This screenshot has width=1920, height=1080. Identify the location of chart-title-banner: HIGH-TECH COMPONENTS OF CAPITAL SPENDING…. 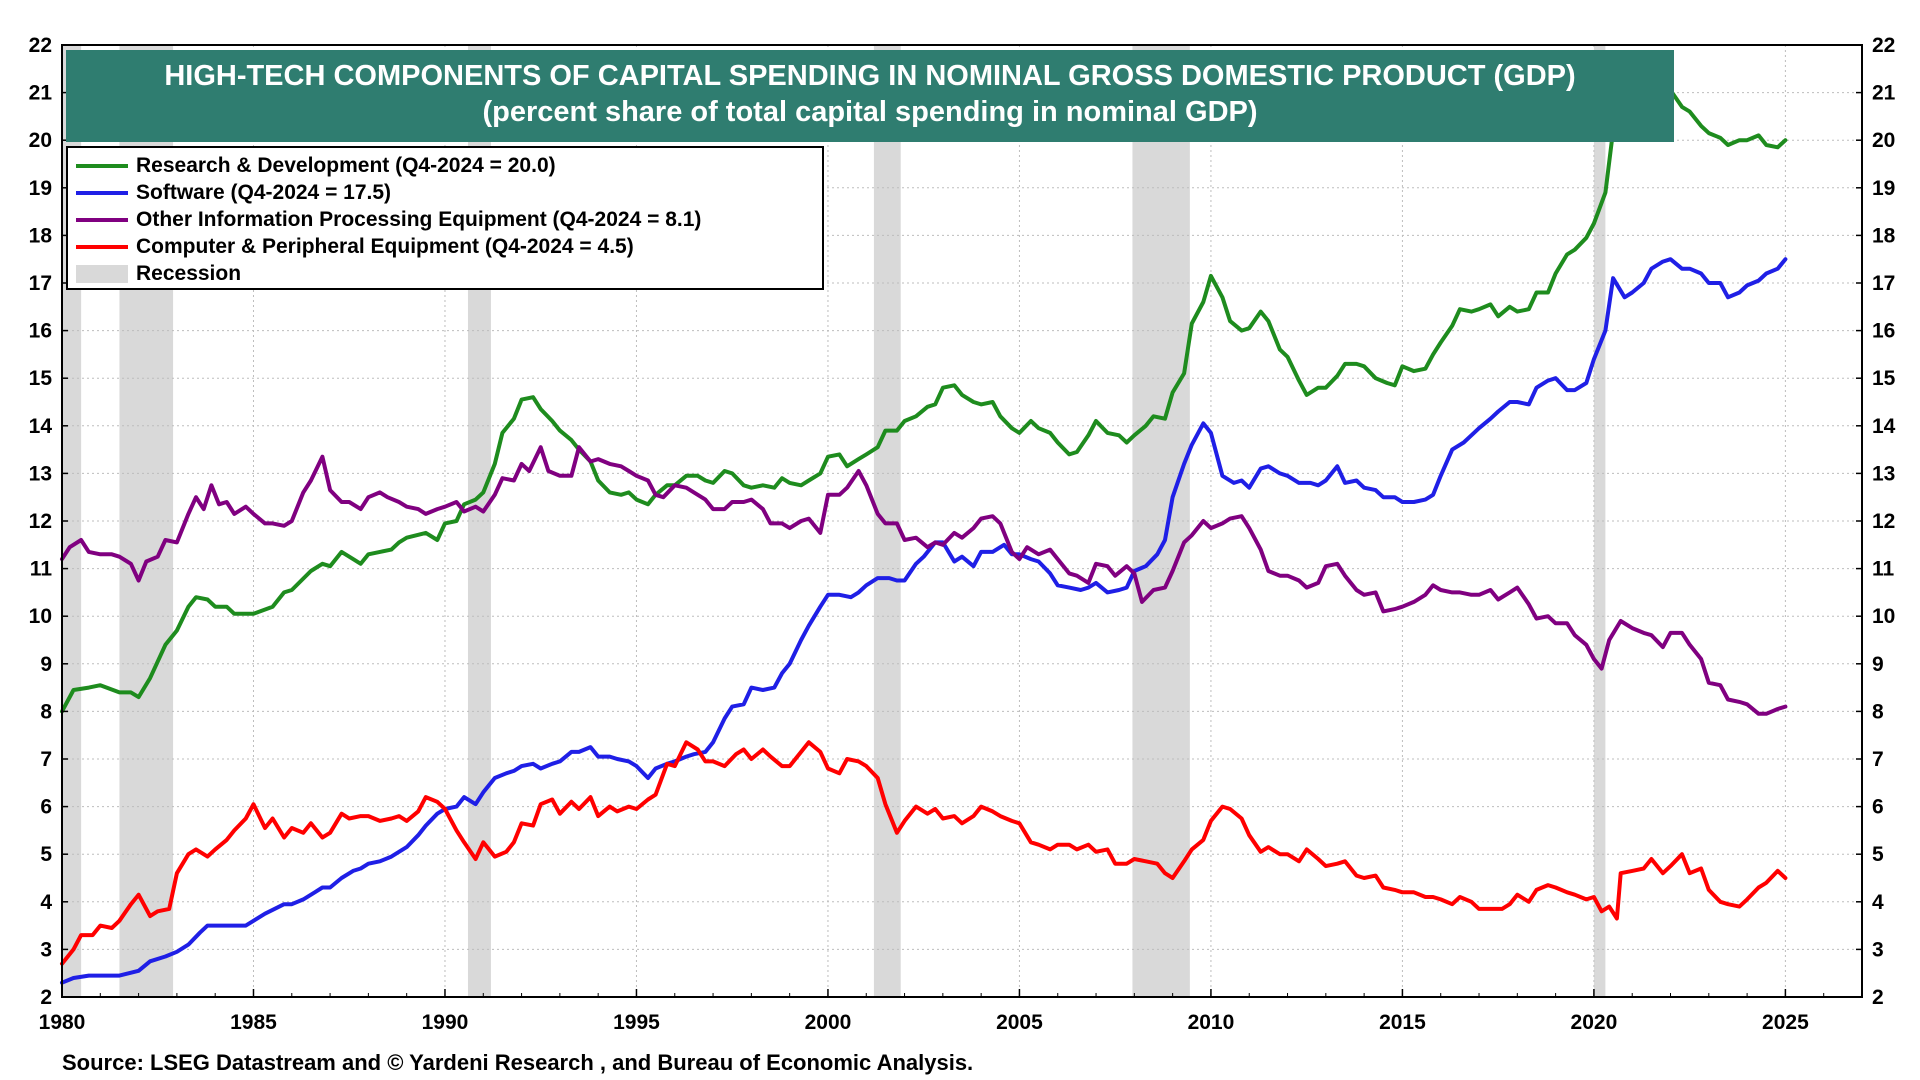
(870, 96).